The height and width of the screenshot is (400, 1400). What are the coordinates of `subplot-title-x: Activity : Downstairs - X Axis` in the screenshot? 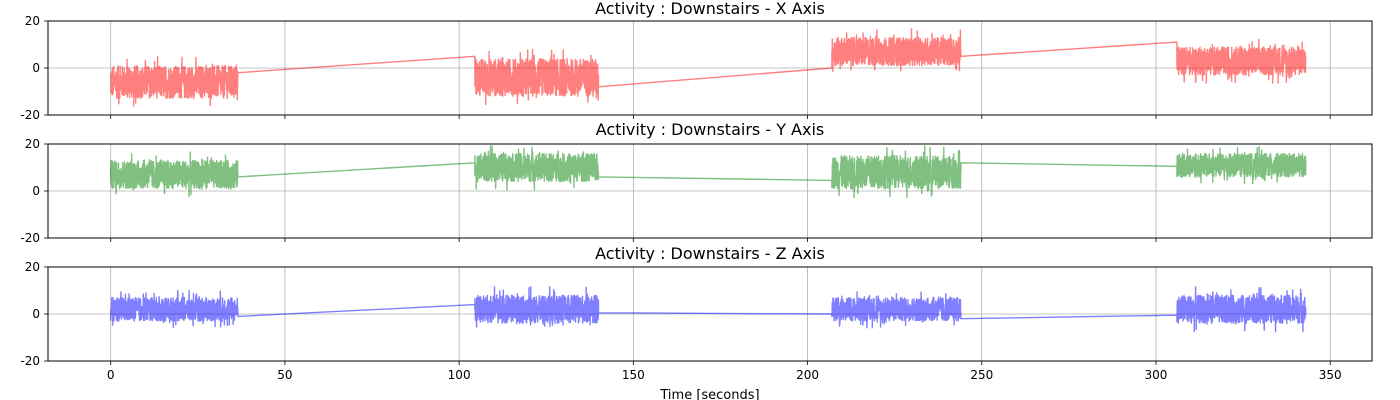 It's located at (710, 9).